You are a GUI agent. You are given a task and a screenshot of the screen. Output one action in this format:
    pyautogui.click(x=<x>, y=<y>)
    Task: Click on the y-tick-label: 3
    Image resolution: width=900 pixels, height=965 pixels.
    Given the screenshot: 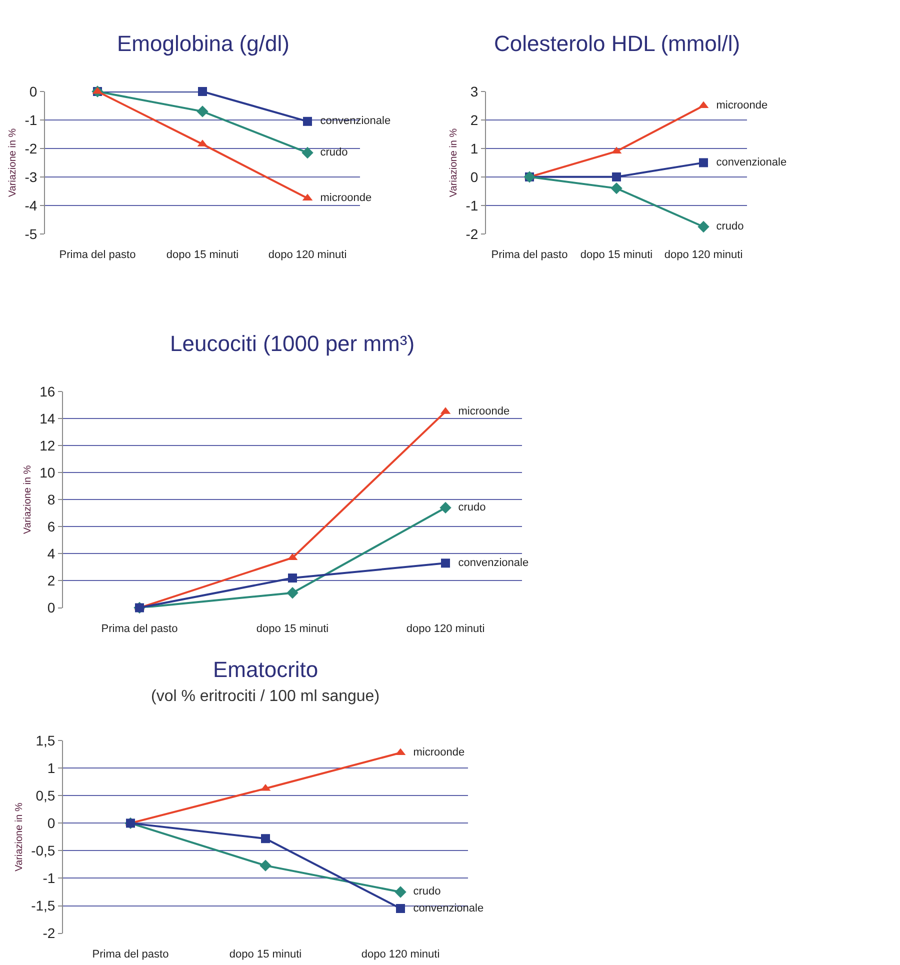 What is the action you would take?
    pyautogui.click(x=474, y=91)
    